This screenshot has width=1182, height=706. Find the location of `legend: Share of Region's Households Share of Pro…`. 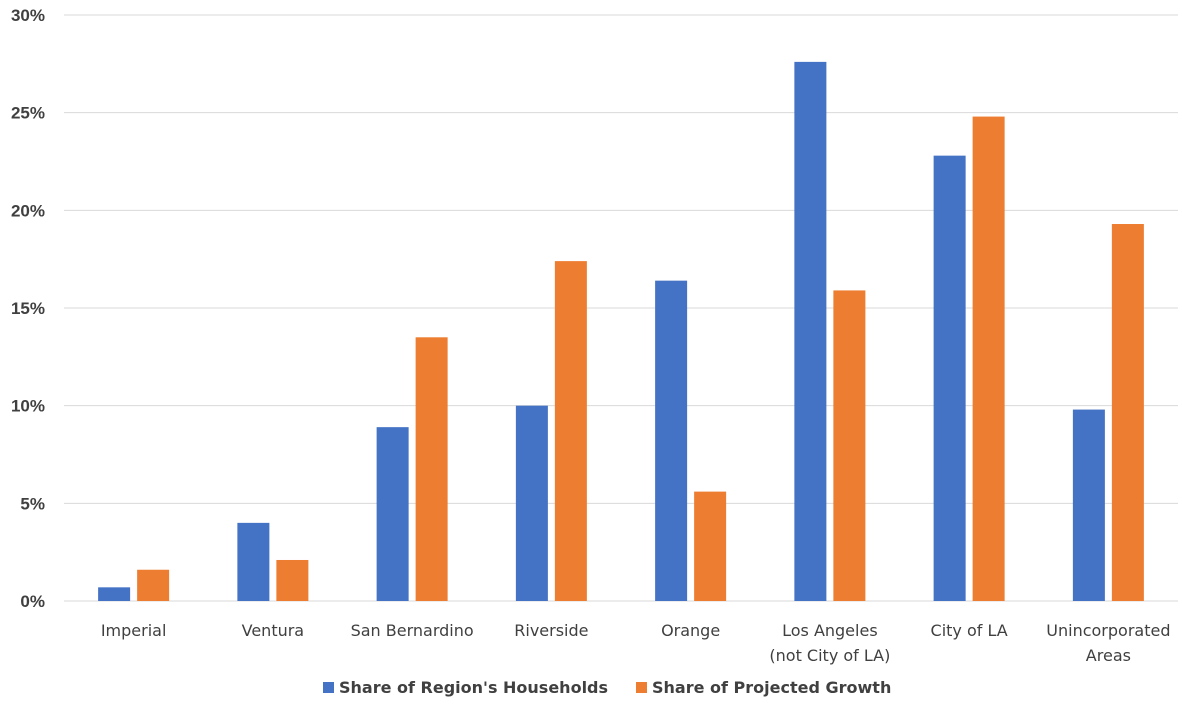

legend: Share of Region's Households Share of Pro… is located at coordinates (607, 687).